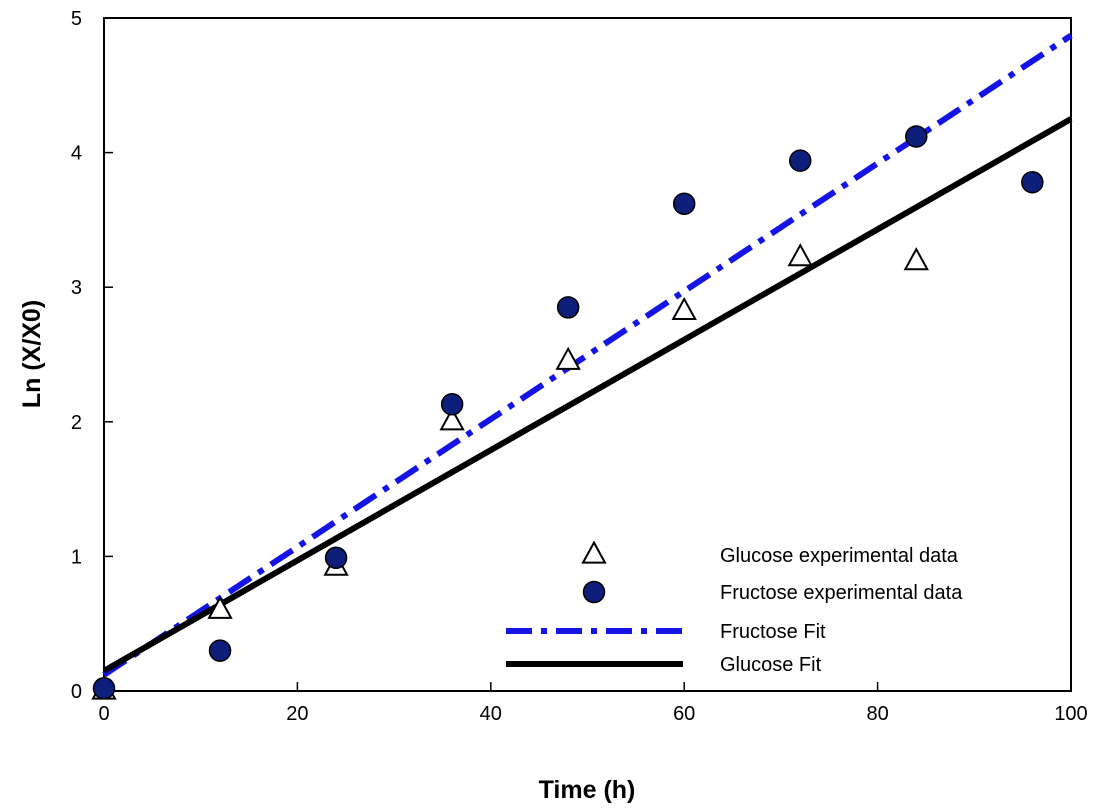 The image size is (1099, 809). Describe the element at coordinates (32, 354) in the screenshot. I see `y-axis-title: Ln (X/X0)` at that location.